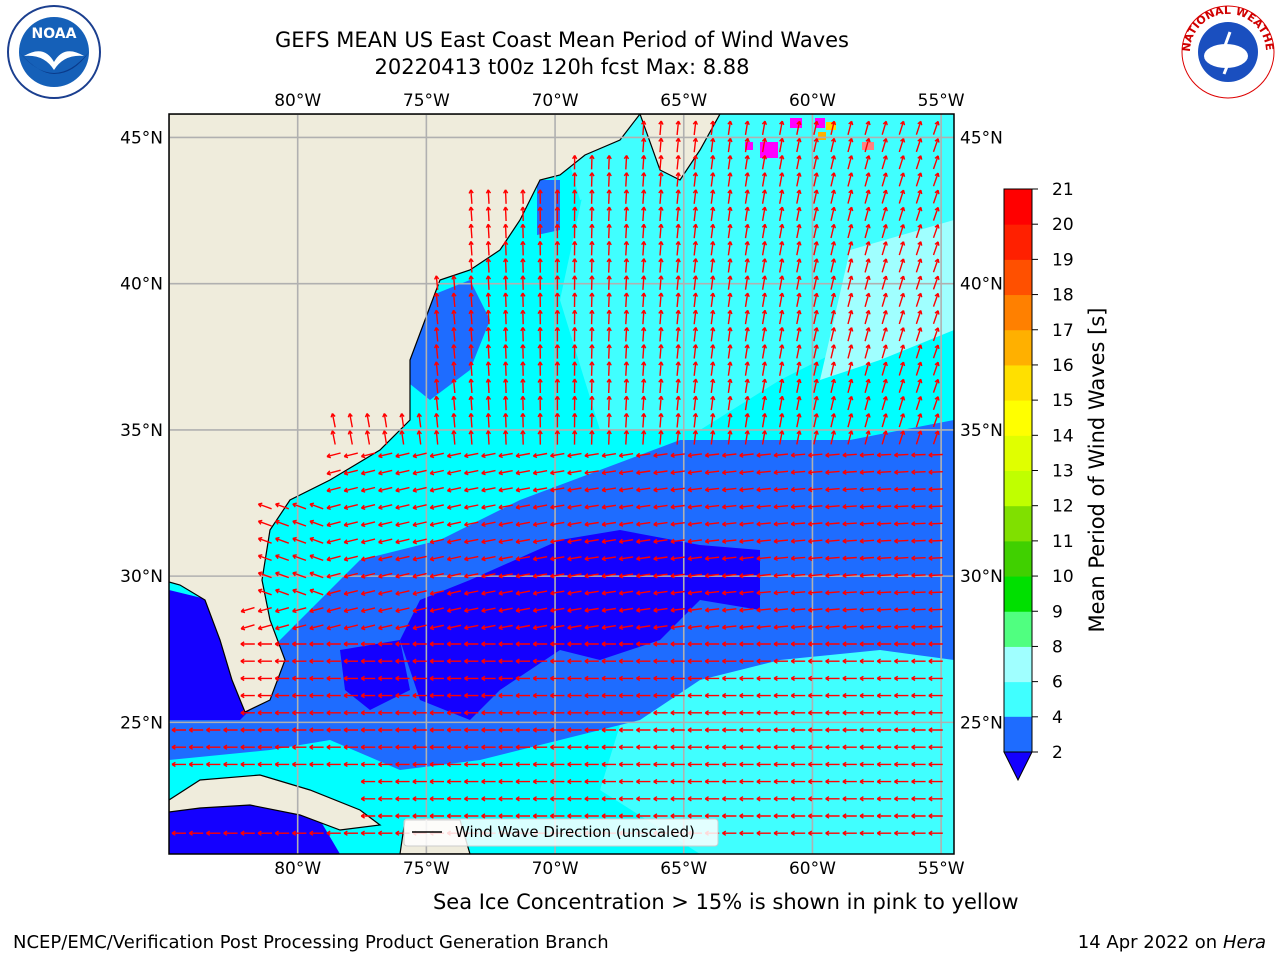 This screenshot has width=1280, height=960. I want to click on legend-label: Wind Wave Direction (unscaled), so click(575, 832).